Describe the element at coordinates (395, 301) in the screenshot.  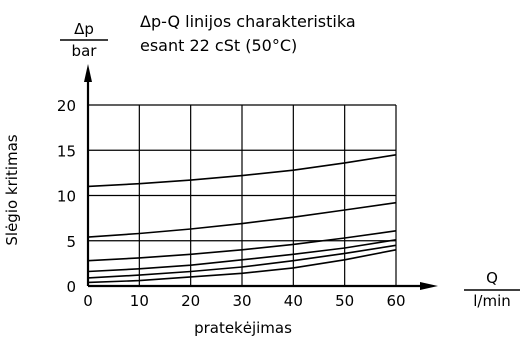
I see `x-tick-label-60: 60` at that location.